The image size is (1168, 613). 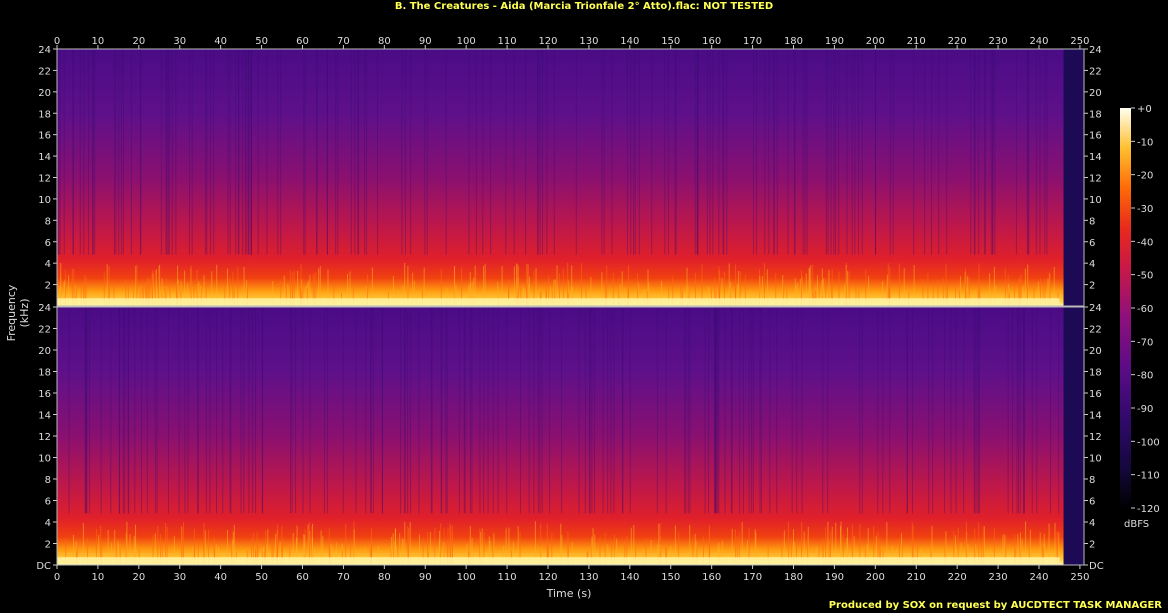 I want to click on colorbar-tick-label: -110, so click(x=1148, y=476).